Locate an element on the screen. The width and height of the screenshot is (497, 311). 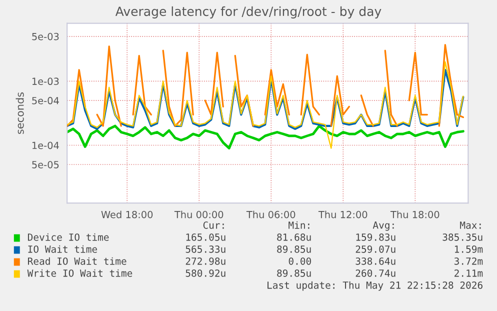
text: 580.92u is located at coordinates (206, 273).